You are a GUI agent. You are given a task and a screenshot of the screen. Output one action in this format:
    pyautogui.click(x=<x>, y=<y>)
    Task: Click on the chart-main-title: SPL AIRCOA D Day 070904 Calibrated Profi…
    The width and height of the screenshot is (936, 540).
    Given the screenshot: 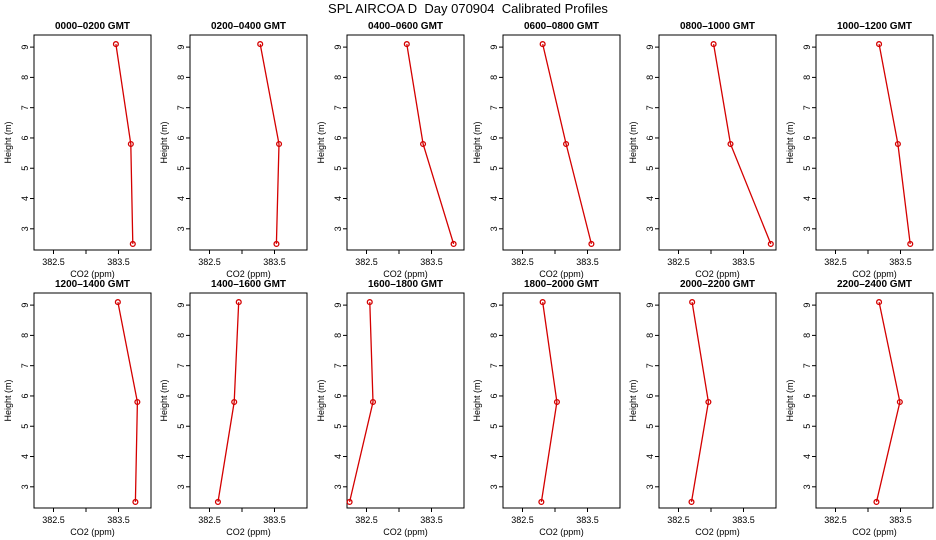 What is the action you would take?
    pyautogui.click(x=468, y=8)
    